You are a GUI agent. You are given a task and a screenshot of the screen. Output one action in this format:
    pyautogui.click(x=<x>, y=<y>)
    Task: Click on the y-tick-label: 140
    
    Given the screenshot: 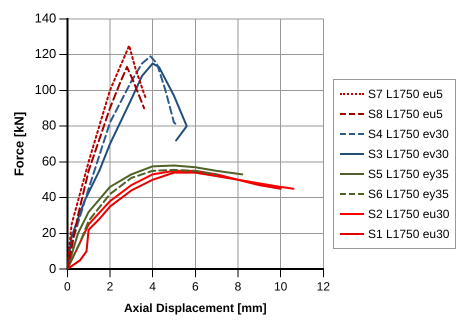 What is the action you would take?
    pyautogui.click(x=45, y=18)
    